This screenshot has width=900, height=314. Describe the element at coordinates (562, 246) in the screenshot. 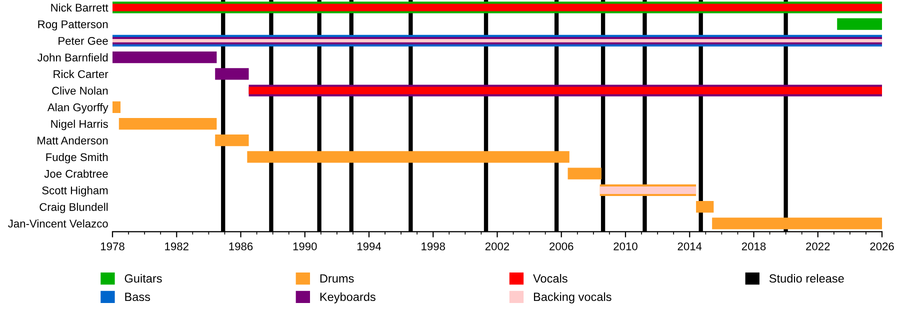

I see `x-tick-label: 2006` at that location.